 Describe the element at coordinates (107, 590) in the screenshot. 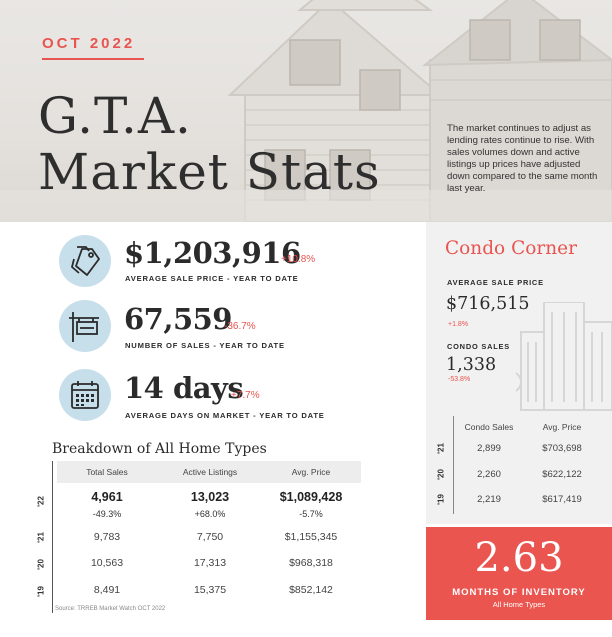

I see `table-cell: 8,491` at that location.